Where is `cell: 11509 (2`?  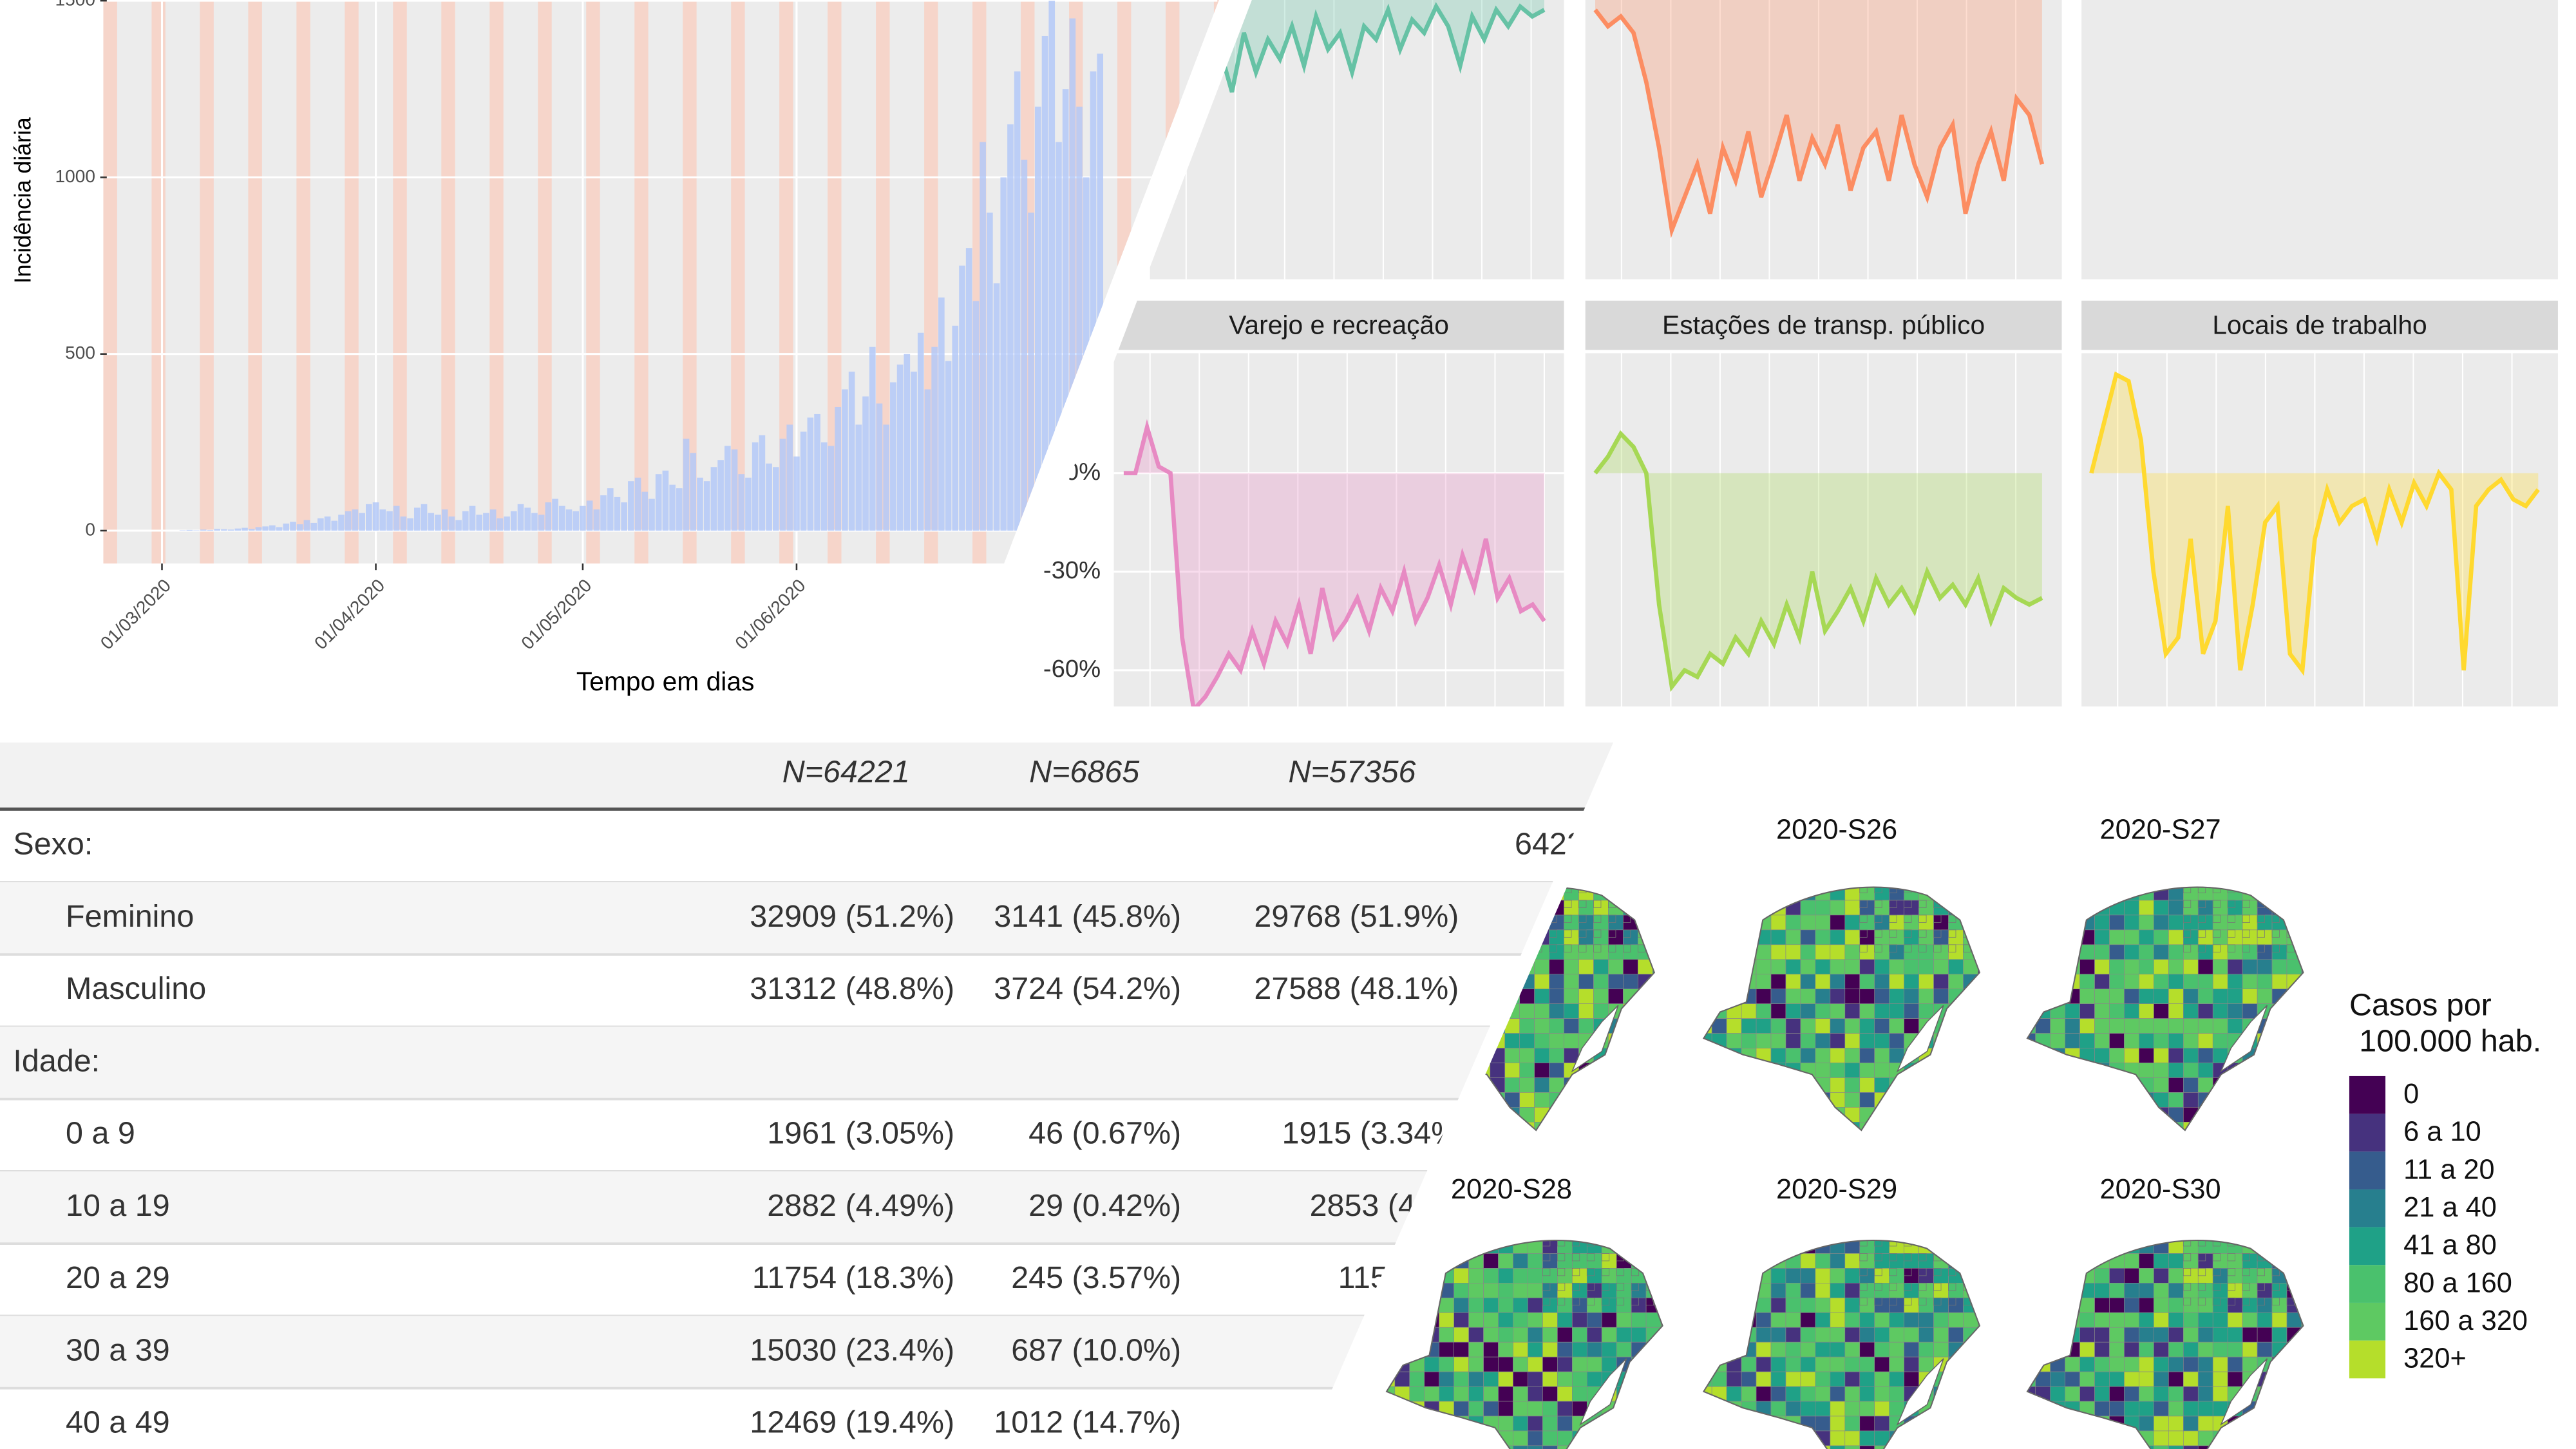
cell: 11509 (2 is located at coordinates (1399, 1277).